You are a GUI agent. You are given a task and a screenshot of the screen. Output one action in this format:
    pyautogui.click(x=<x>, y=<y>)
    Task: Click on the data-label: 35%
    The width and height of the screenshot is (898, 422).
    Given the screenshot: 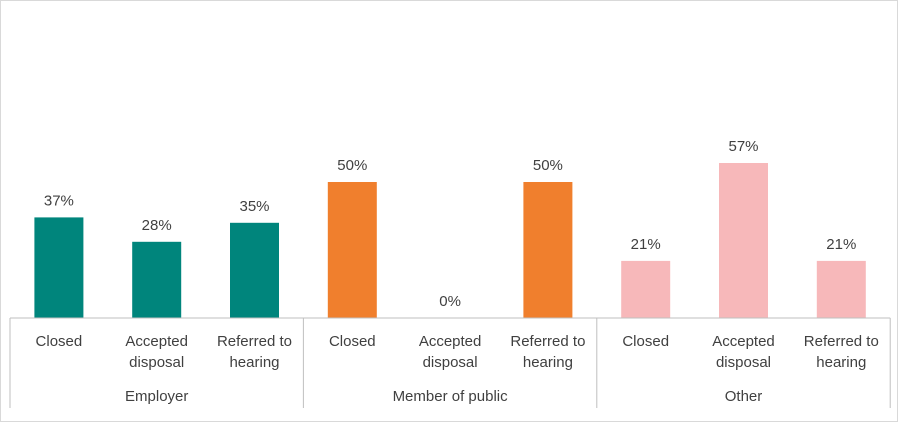 What is the action you would take?
    pyautogui.click(x=254, y=206)
    